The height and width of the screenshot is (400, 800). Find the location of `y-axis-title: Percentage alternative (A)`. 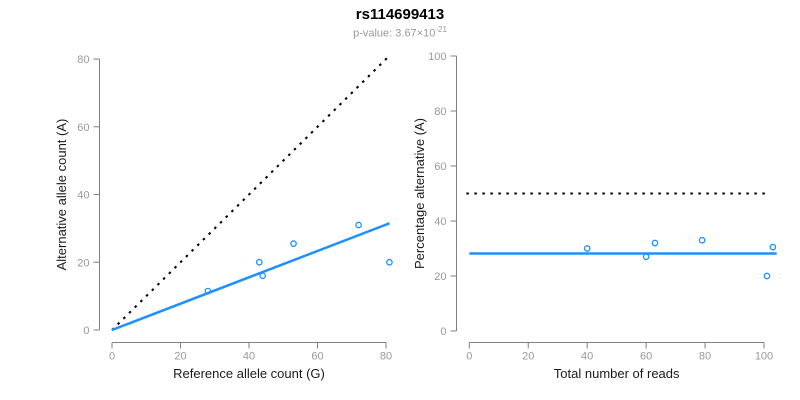

y-axis-title: Percentage alternative (A) is located at coordinates (419, 193).